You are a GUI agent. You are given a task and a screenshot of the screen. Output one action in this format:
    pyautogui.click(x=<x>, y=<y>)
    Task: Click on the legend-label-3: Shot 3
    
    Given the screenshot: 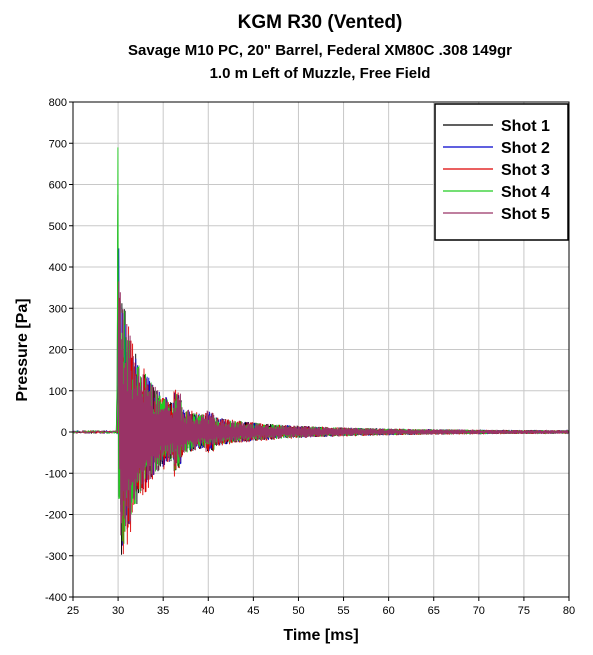 What is the action you would take?
    pyautogui.click(x=525, y=170)
    